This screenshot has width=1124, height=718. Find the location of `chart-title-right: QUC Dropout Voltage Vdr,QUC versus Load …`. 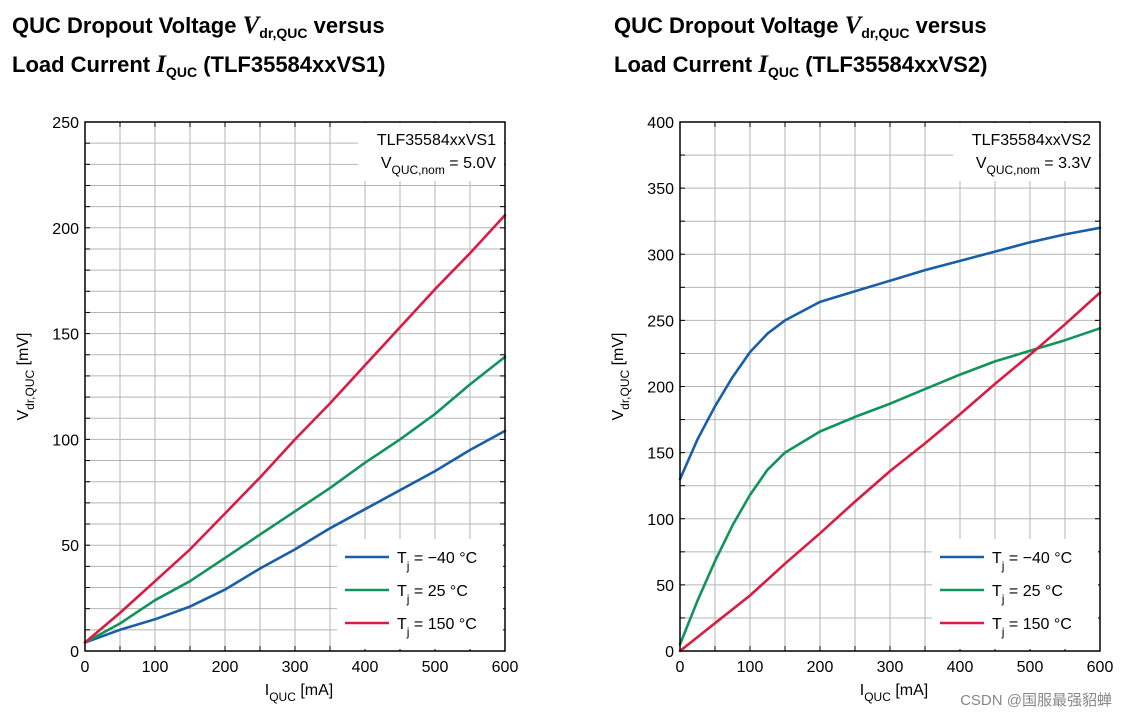

chart-title-right: QUC Dropout Voltage Vdr,QUC versus Load … is located at coordinates (800, 49).